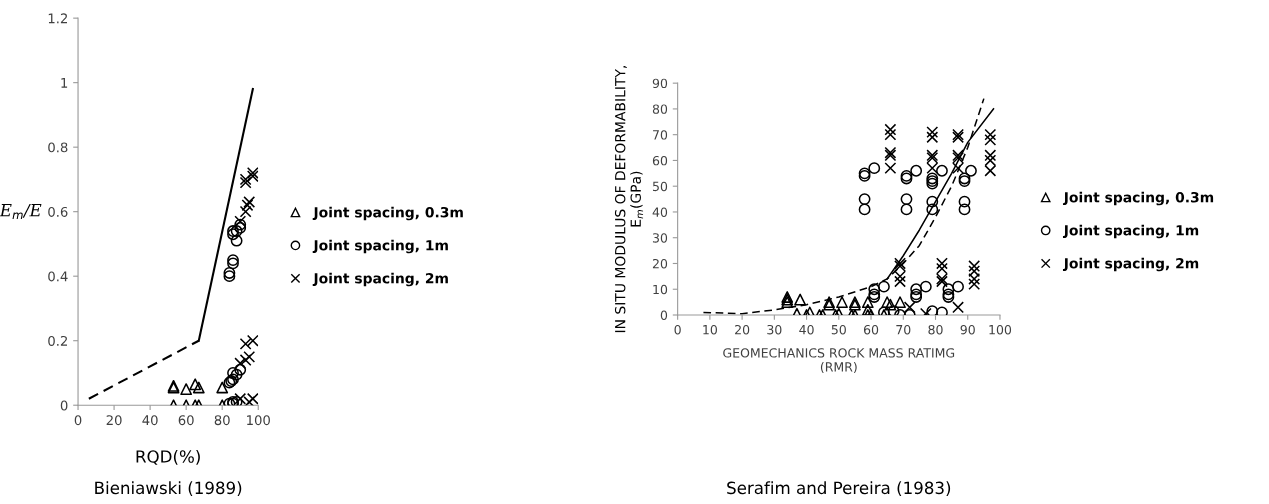 Image resolution: width=1269 pixels, height=504 pixels. Describe the element at coordinates (660, 160) in the screenshot. I see `y-tick-label: 60` at that location.